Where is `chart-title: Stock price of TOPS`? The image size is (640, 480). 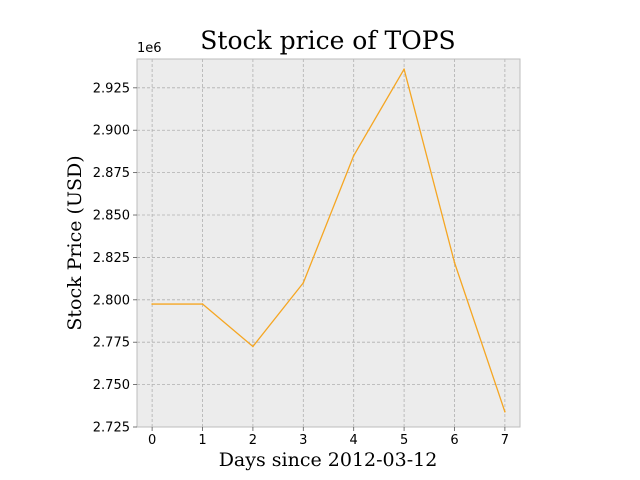
chart-title: Stock price of TOPS is located at coordinates (327, 40).